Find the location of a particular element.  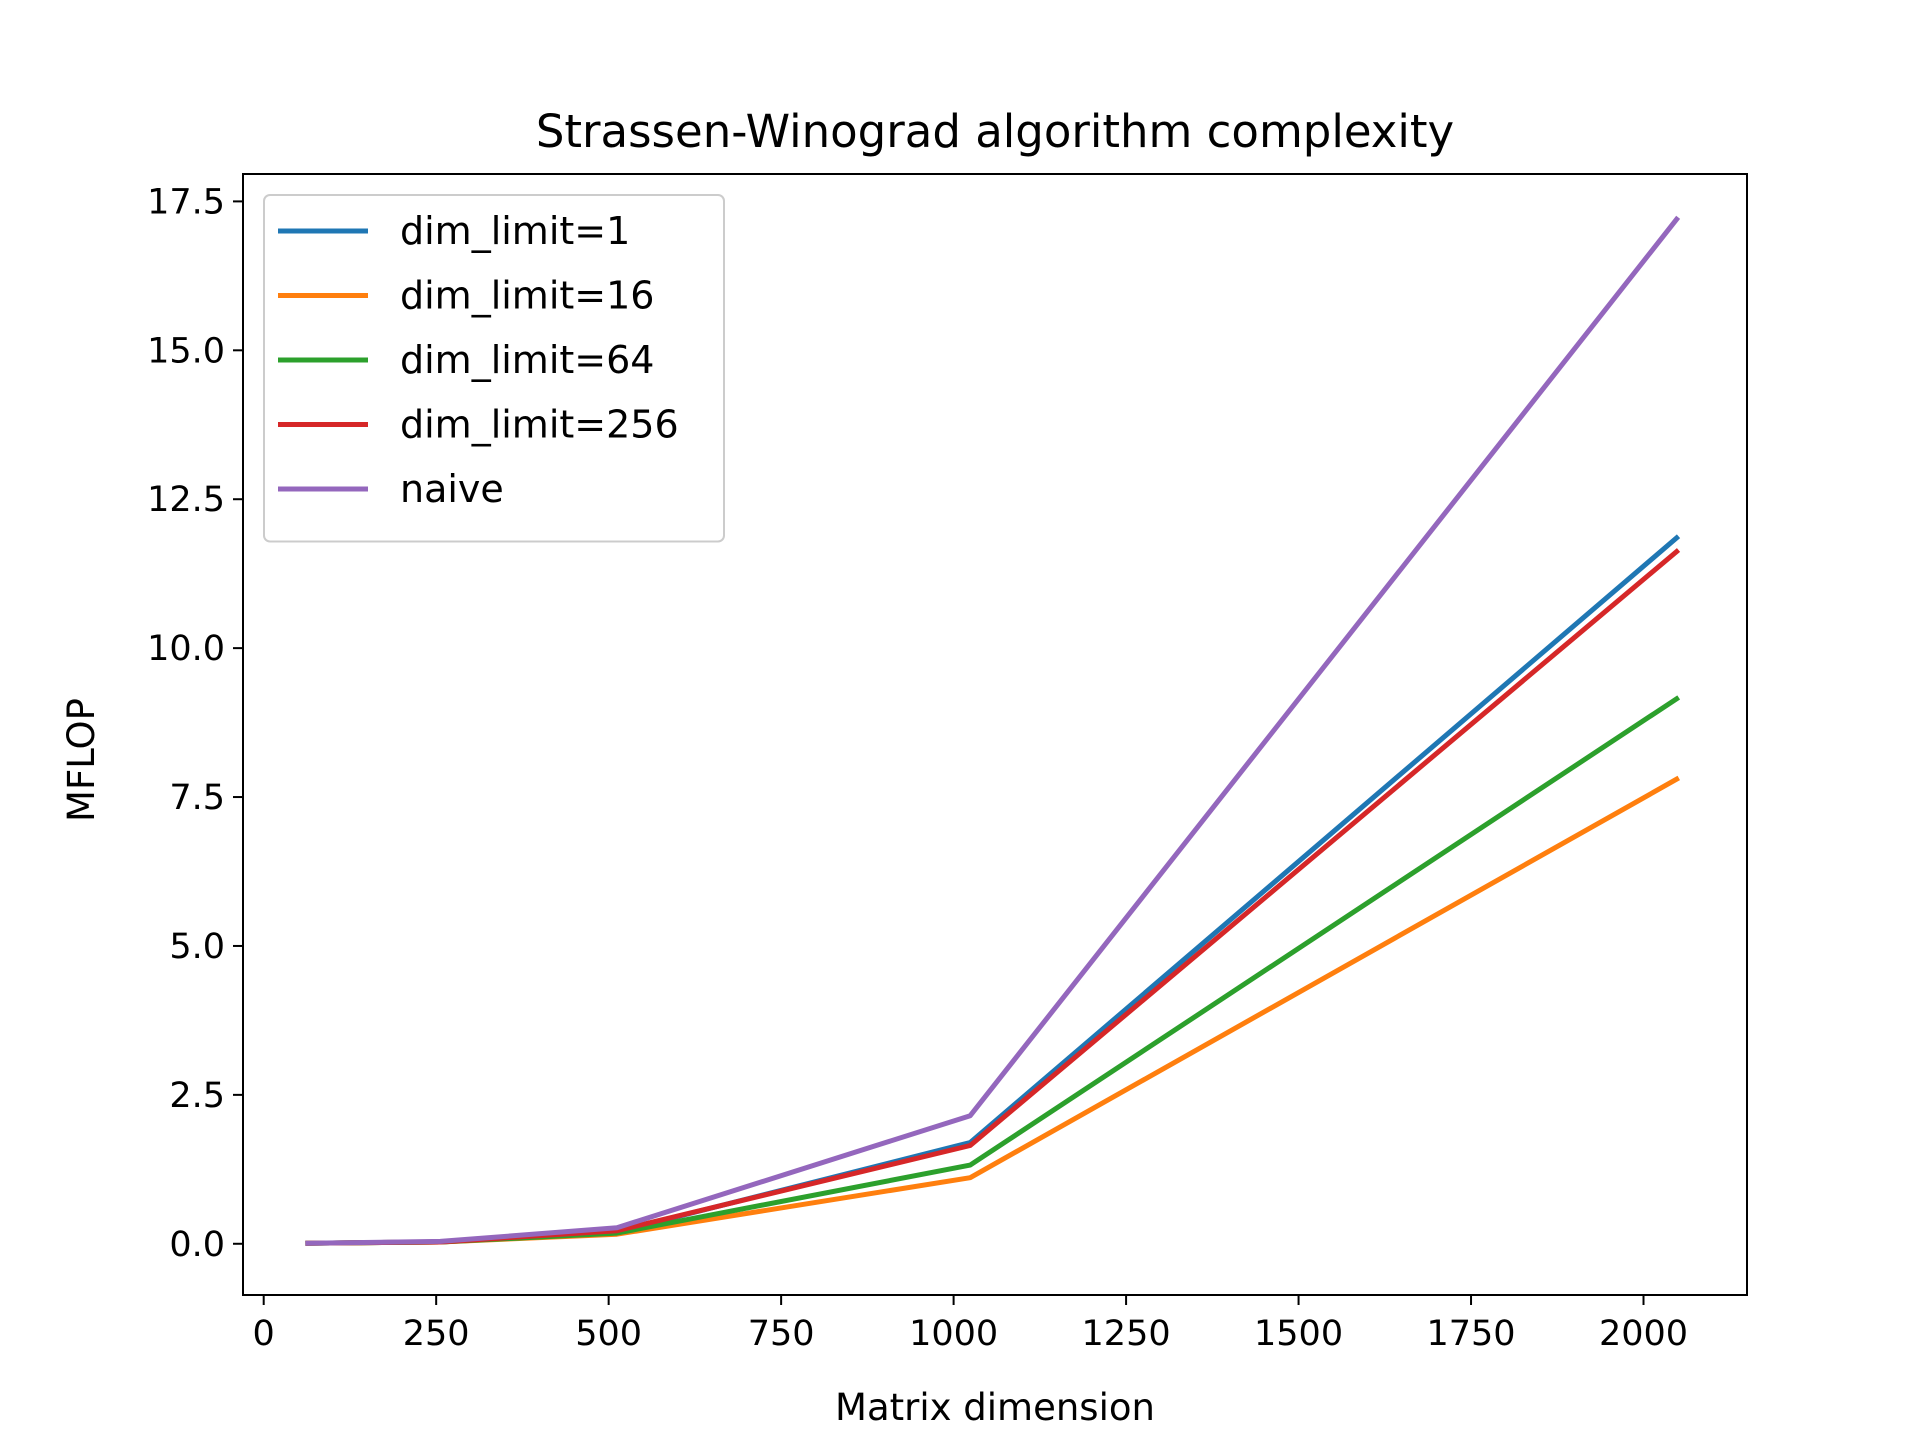

x-tick-label: 1750 is located at coordinates (1470, 1334).